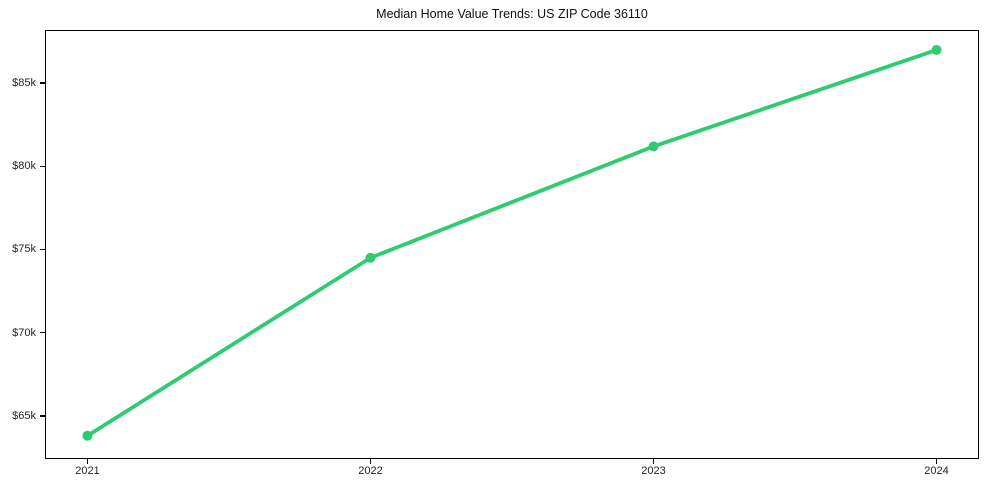 The height and width of the screenshot is (490, 989). What do you see at coordinates (653, 471) in the screenshot?
I see `x-tick-label: 2023` at bounding box center [653, 471].